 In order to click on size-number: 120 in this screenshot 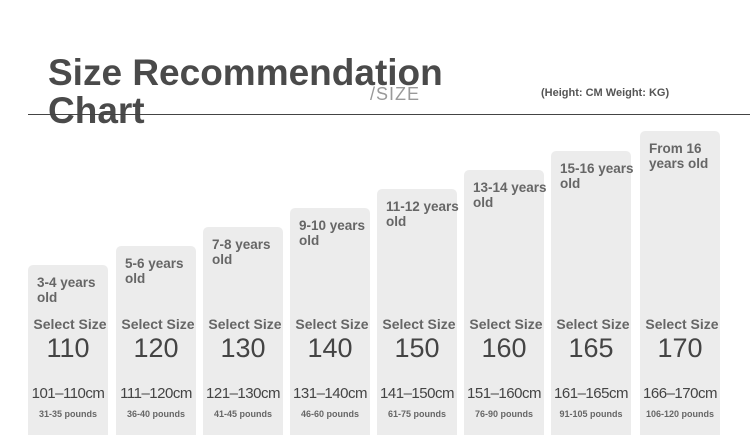, I will do `click(156, 348)`.